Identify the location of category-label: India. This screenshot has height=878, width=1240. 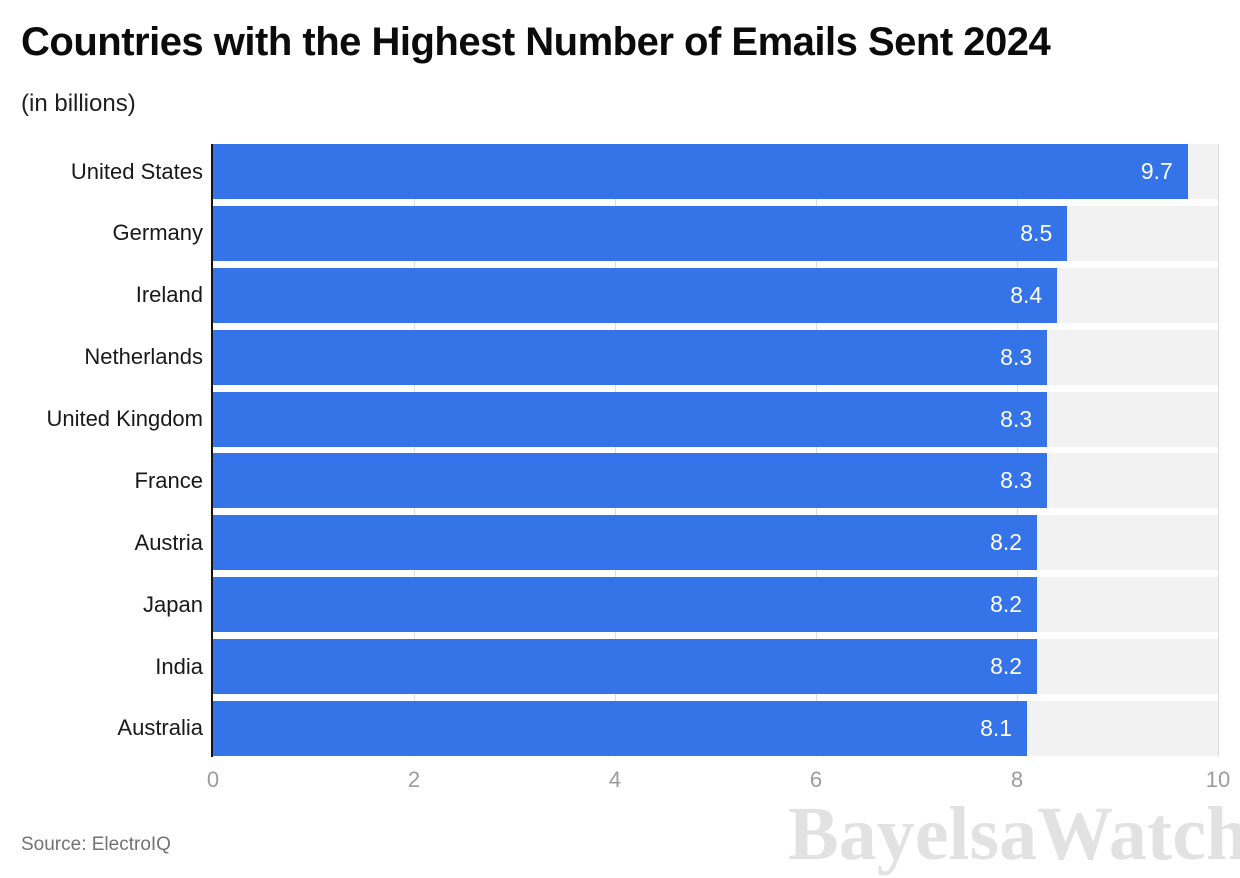
(179, 666).